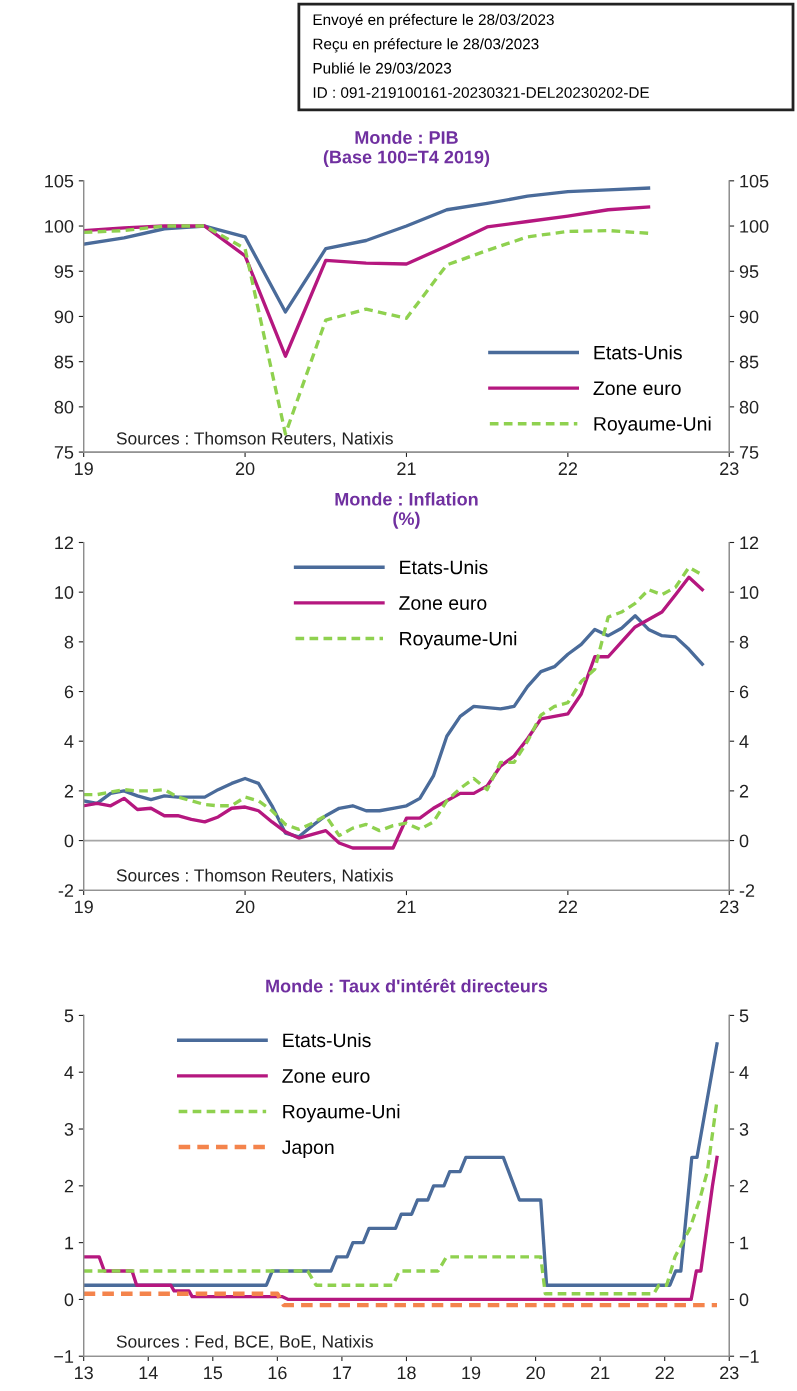 The height and width of the screenshot is (1391, 797). I want to click on y2-tick-label: 90, so click(749, 317).